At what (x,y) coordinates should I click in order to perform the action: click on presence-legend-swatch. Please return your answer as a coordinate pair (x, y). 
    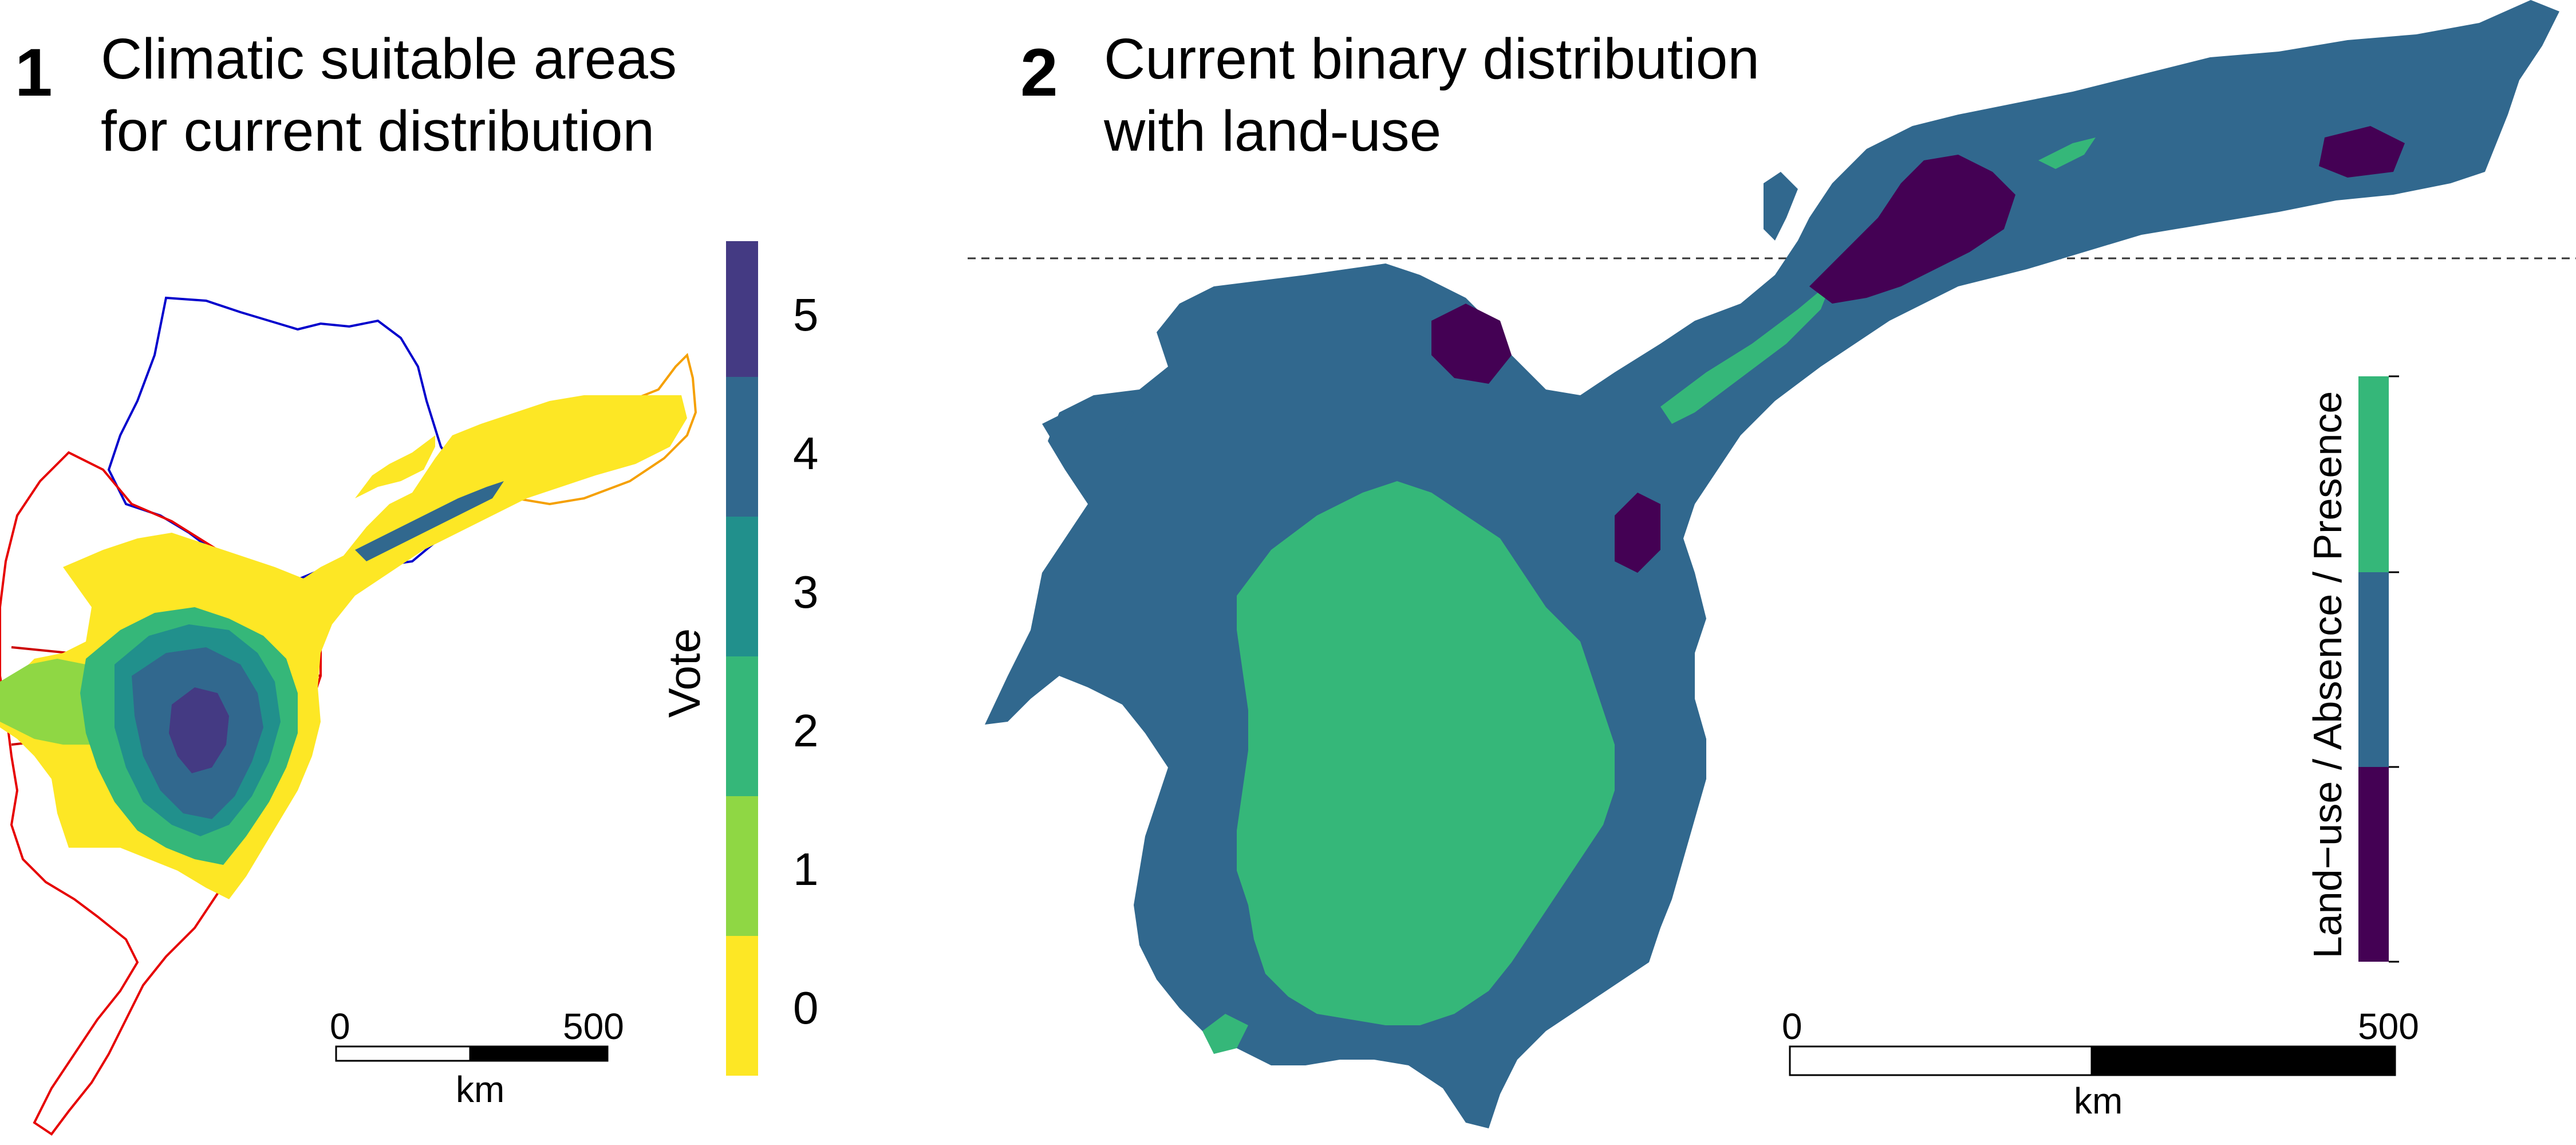
    Looking at the image, I should click on (2373, 474).